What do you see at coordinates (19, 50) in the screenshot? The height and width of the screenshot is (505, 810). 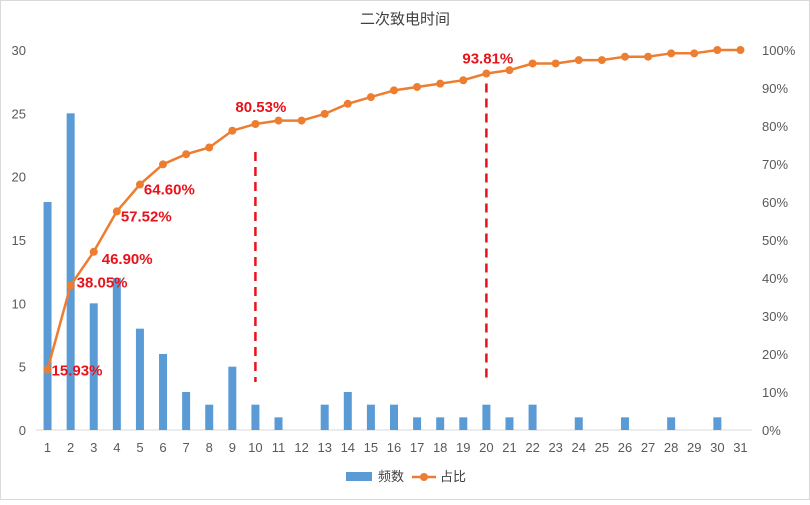 I see `left-axis-tick-label: 30` at bounding box center [19, 50].